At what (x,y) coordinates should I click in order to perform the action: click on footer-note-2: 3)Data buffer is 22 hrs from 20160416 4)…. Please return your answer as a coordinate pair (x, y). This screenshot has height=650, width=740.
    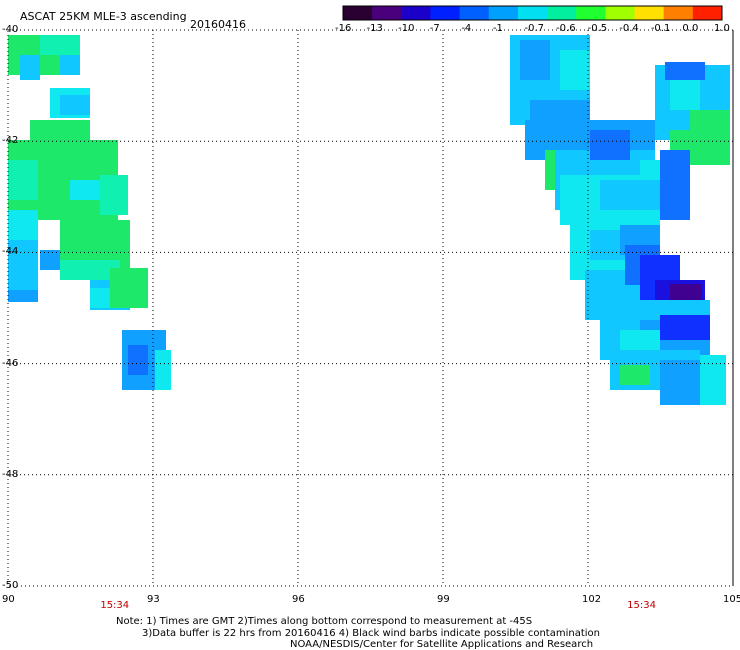
    Looking at the image, I should click on (371, 633).